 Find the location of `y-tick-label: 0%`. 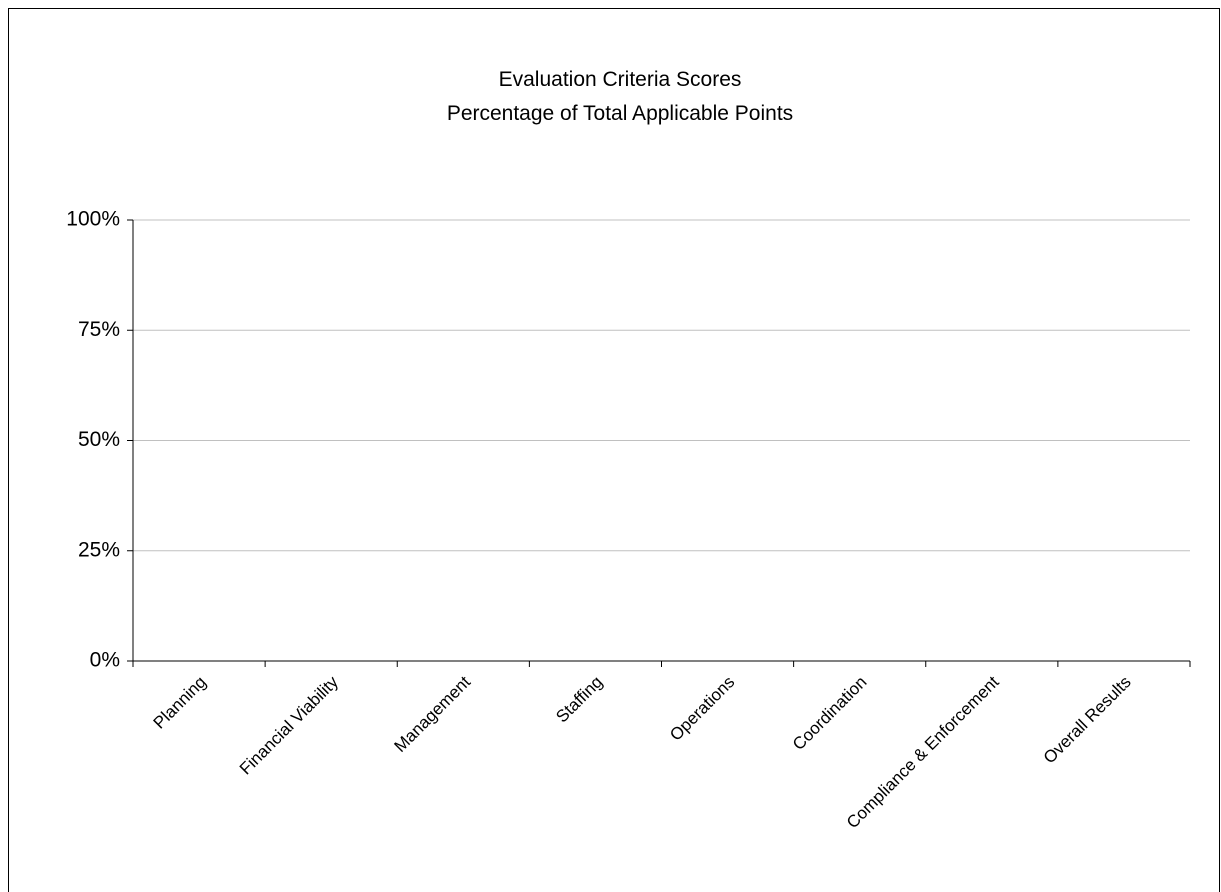

y-tick-label: 0% is located at coordinates (105, 660).